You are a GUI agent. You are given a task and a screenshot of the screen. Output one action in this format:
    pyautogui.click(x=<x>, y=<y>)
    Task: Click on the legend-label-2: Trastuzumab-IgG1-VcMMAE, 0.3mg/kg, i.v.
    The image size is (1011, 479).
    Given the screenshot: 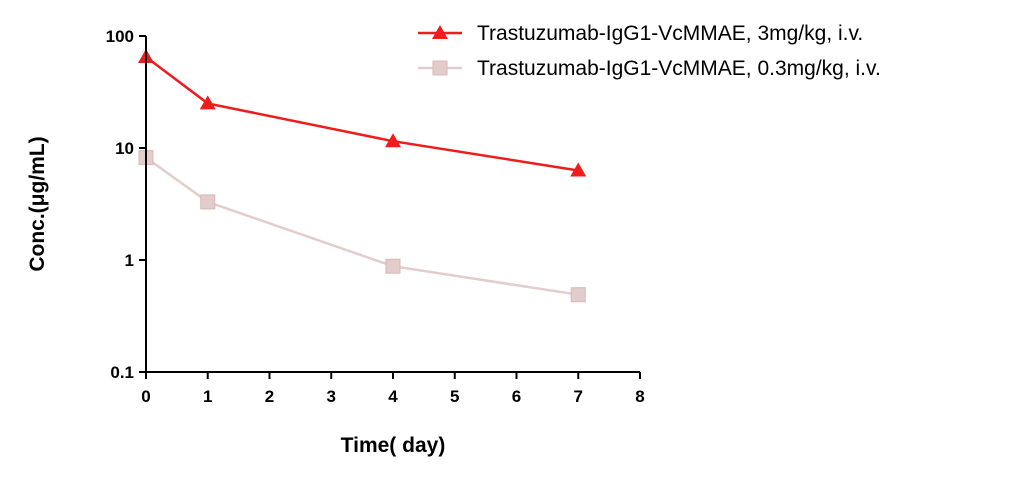 What is the action you would take?
    pyautogui.click(x=679, y=68)
    